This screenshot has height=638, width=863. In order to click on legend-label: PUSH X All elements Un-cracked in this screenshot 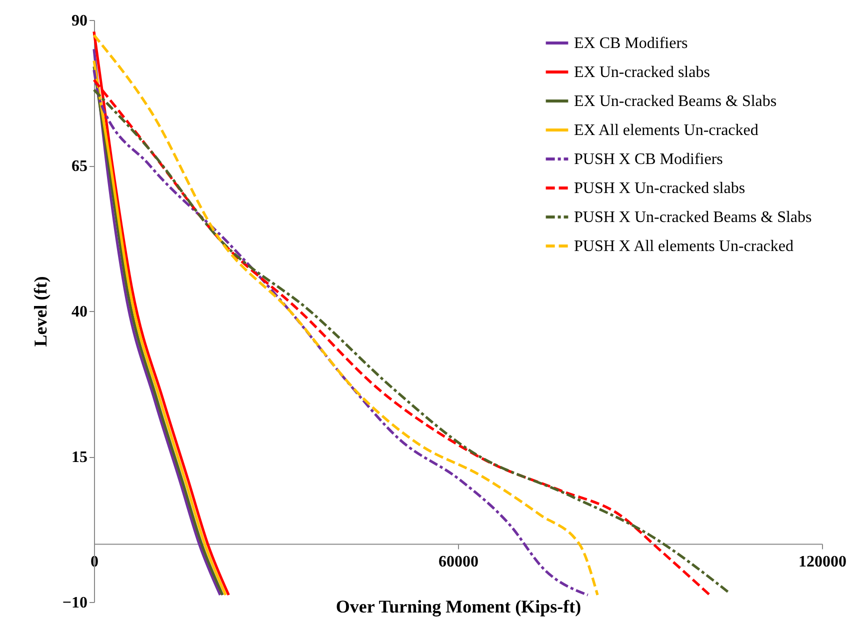, I will do `click(684, 246)`.